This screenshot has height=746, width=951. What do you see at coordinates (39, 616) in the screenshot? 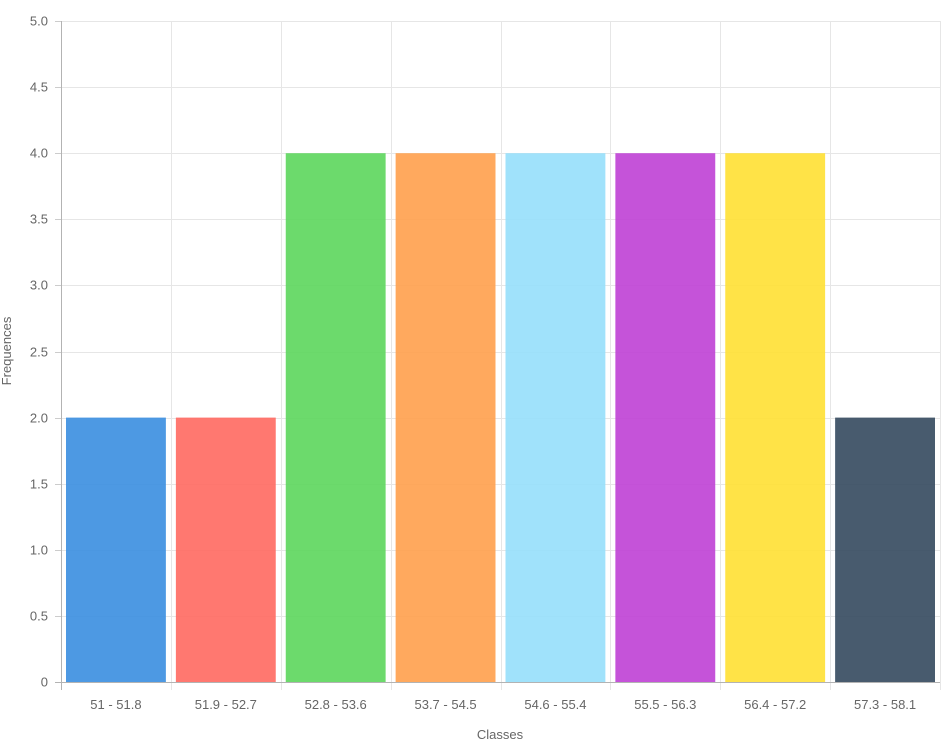
I see `y-tick-label: 0.5` at bounding box center [39, 616].